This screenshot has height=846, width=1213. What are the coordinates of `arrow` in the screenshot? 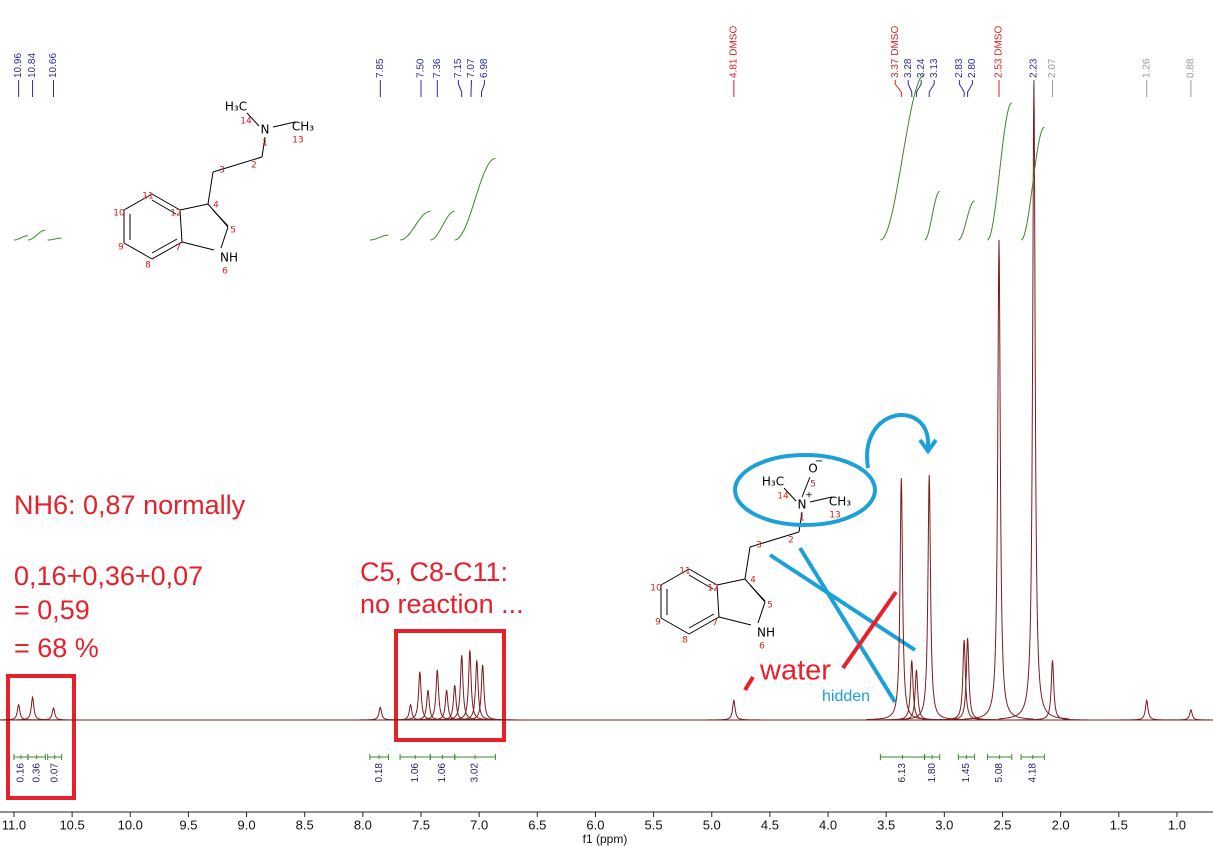 It's located at (898, 441).